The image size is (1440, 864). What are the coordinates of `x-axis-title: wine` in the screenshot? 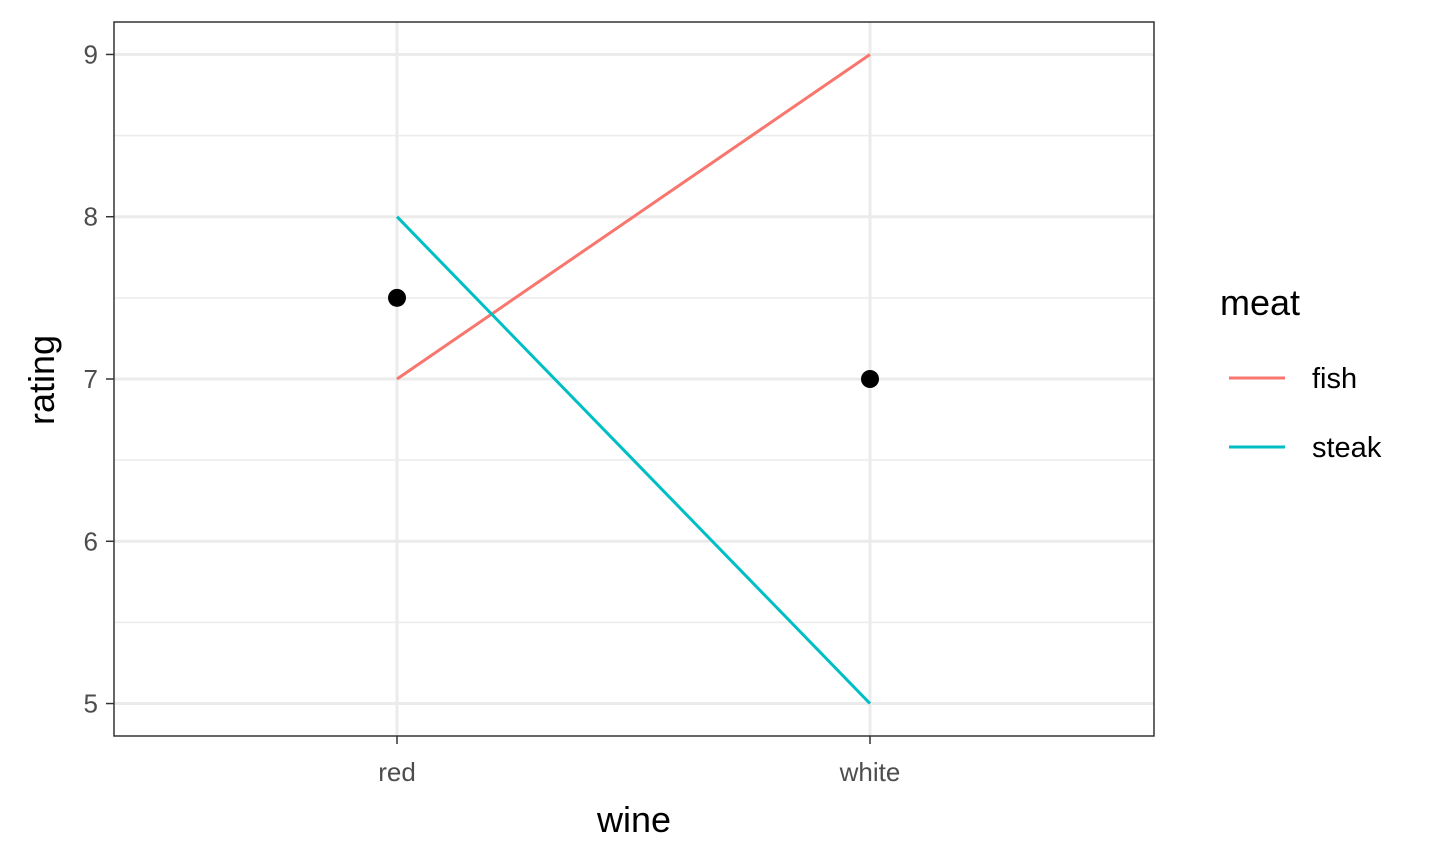 It's located at (633, 819).